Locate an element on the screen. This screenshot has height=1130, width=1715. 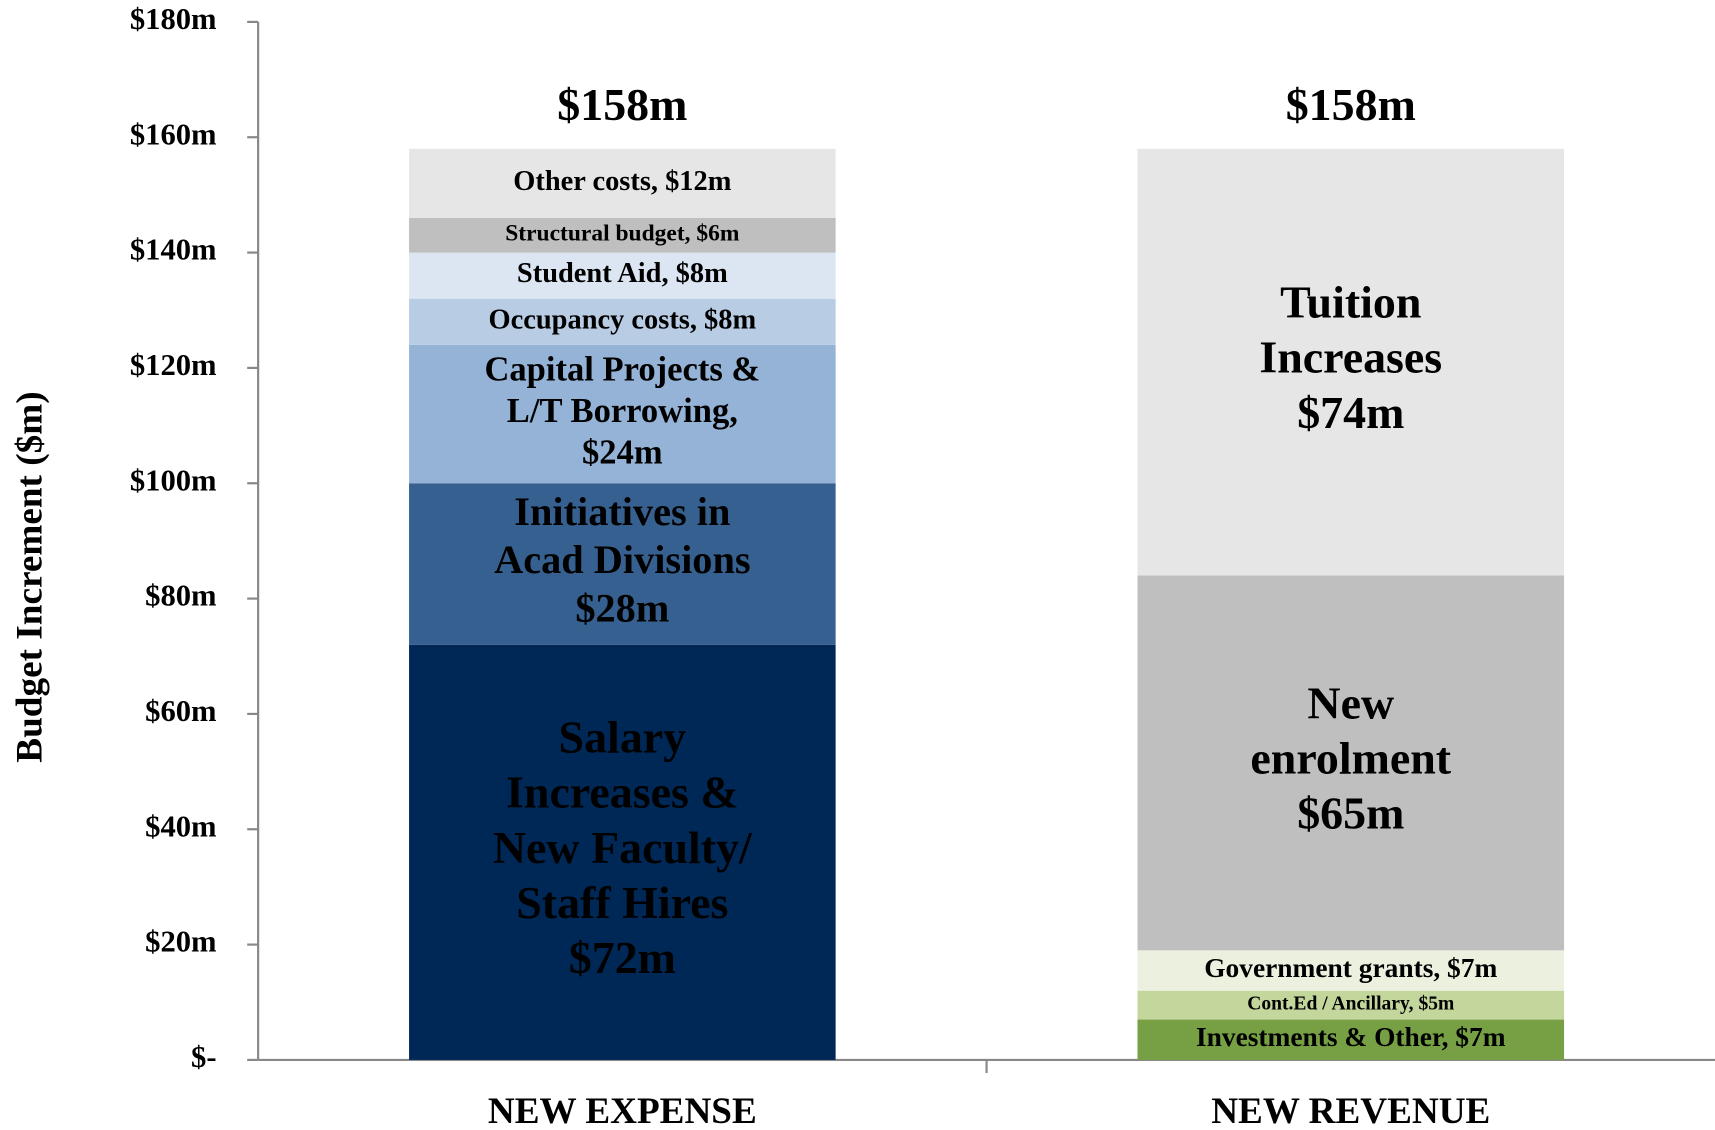
y-tick-label: $140m is located at coordinates (173, 250).